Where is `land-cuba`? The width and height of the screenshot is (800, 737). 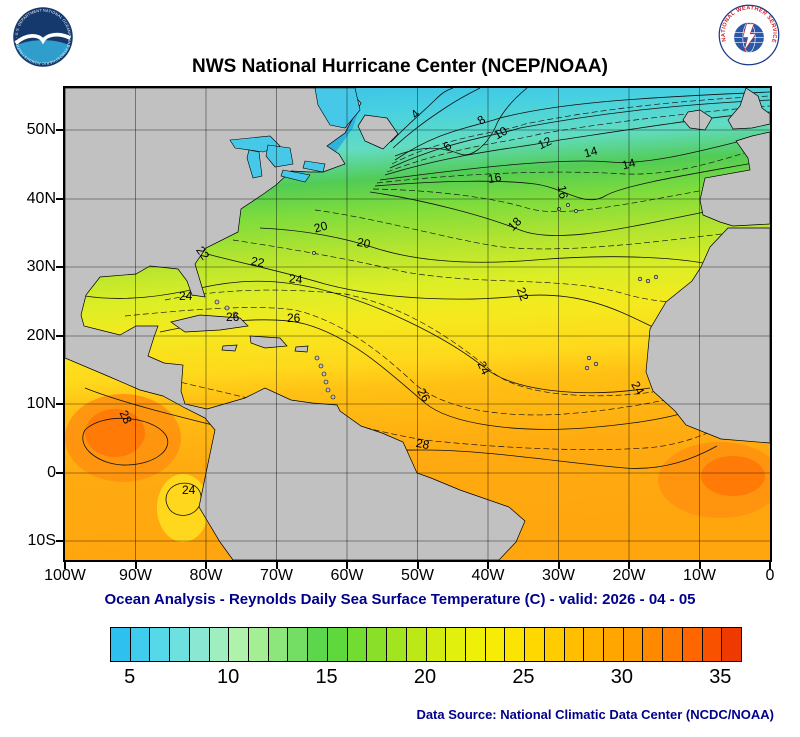 land-cuba is located at coordinates (209, 323).